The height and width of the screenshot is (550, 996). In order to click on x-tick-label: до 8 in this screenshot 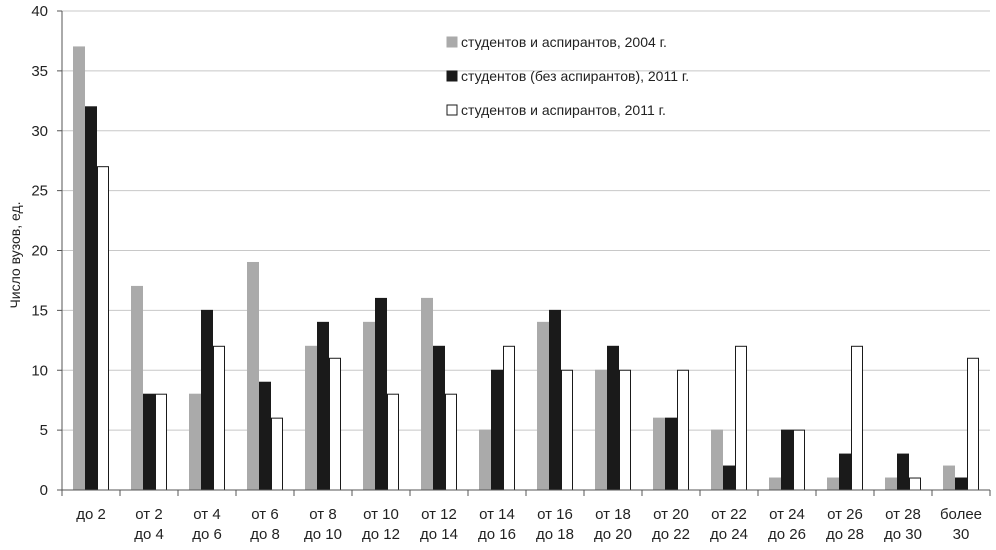, I will do `click(265, 534)`.